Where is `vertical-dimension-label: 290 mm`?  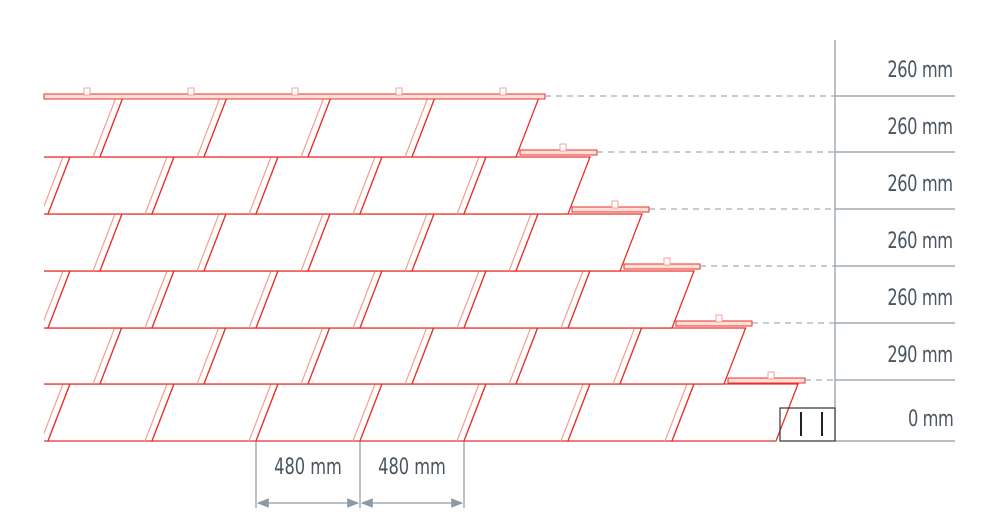
vertical-dimension-label: 290 mm is located at coordinates (920, 355).